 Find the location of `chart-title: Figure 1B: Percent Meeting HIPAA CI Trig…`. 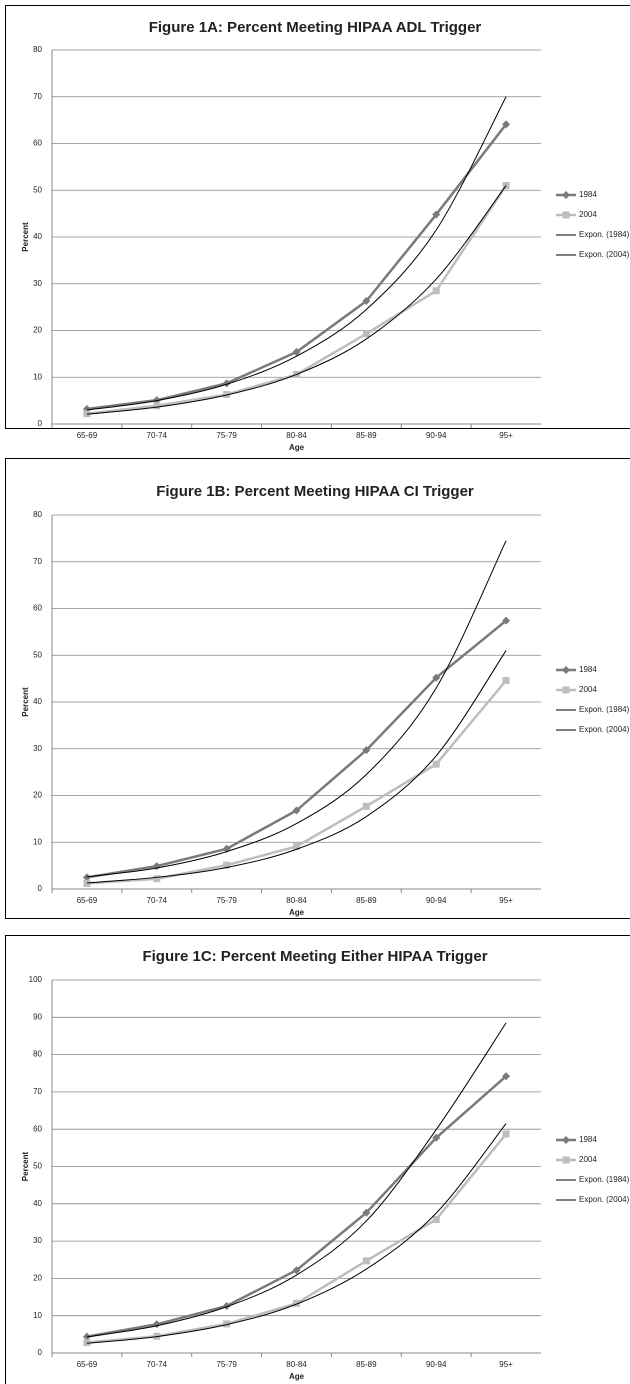

chart-title: Figure 1B: Percent Meeting HIPAA CI Trig… is located at coordinates (315, 491).